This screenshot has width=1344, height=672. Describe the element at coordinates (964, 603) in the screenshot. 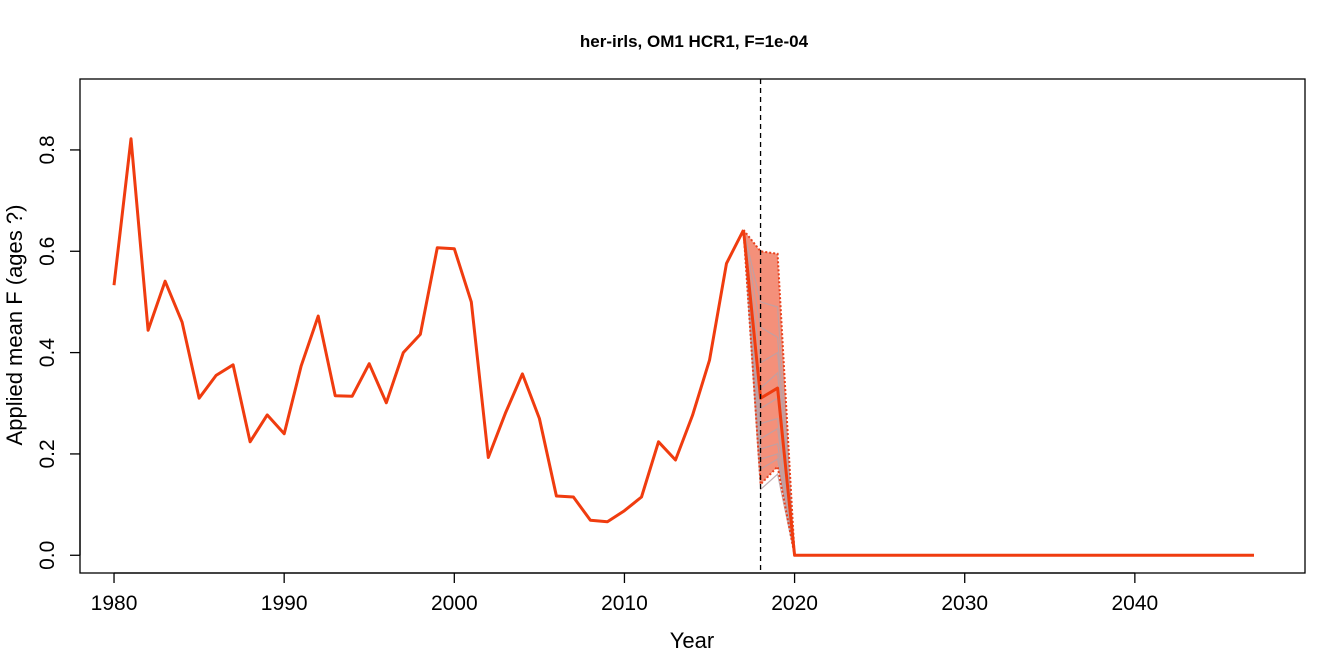

I see `x-tick-label: 2030` at that location.